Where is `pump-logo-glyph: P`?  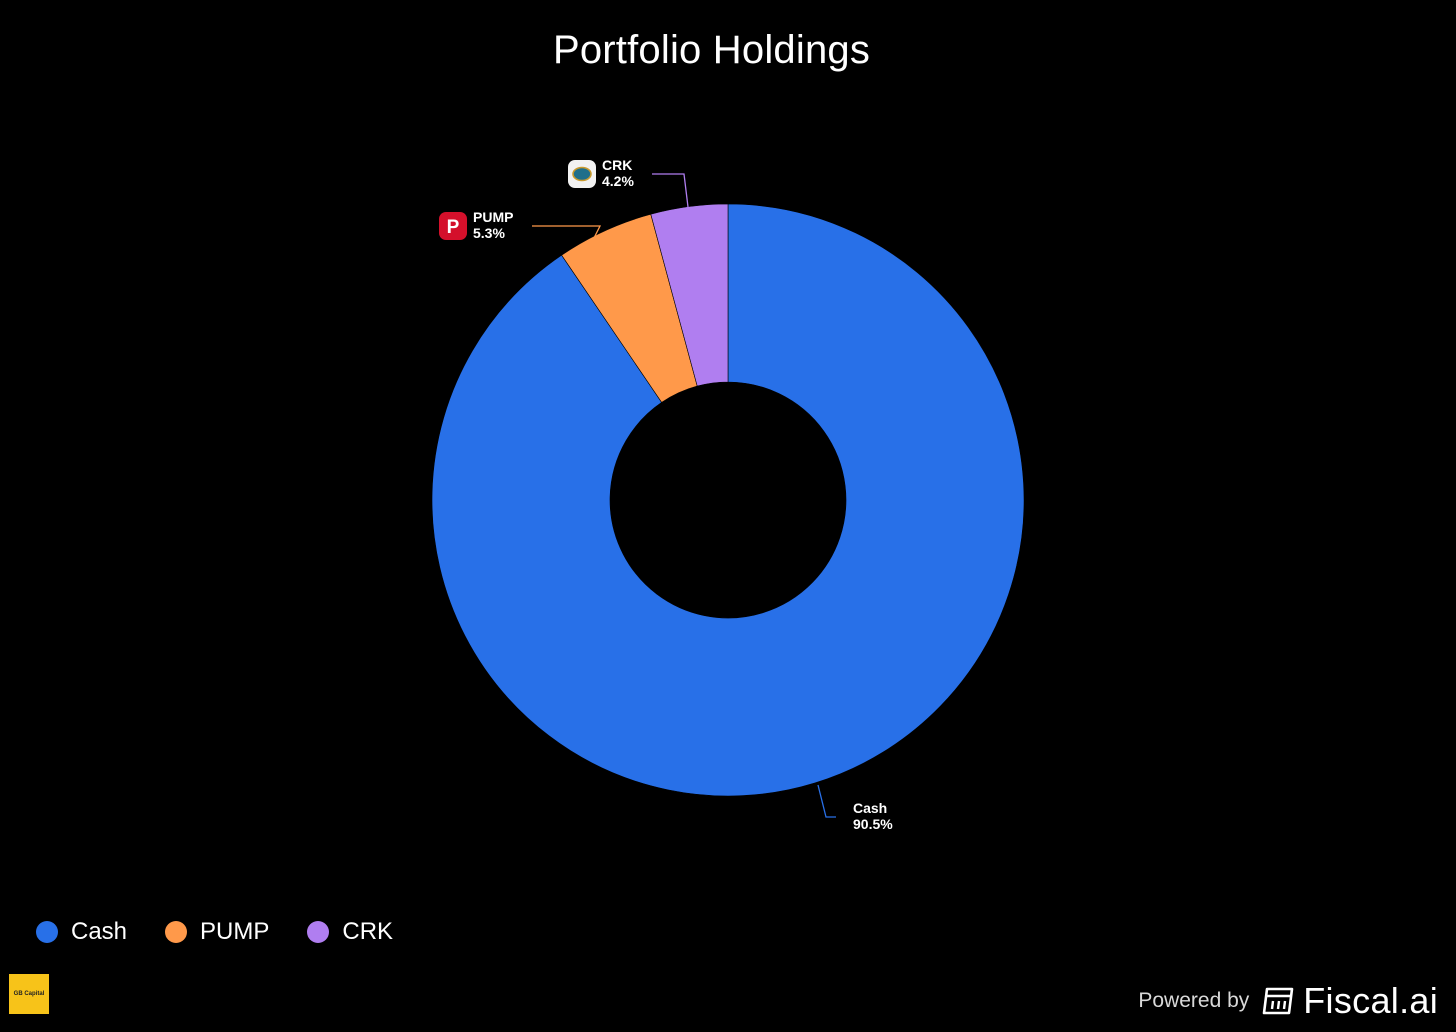 pump-logo-glyph: P is located at coordinates (453, 227).